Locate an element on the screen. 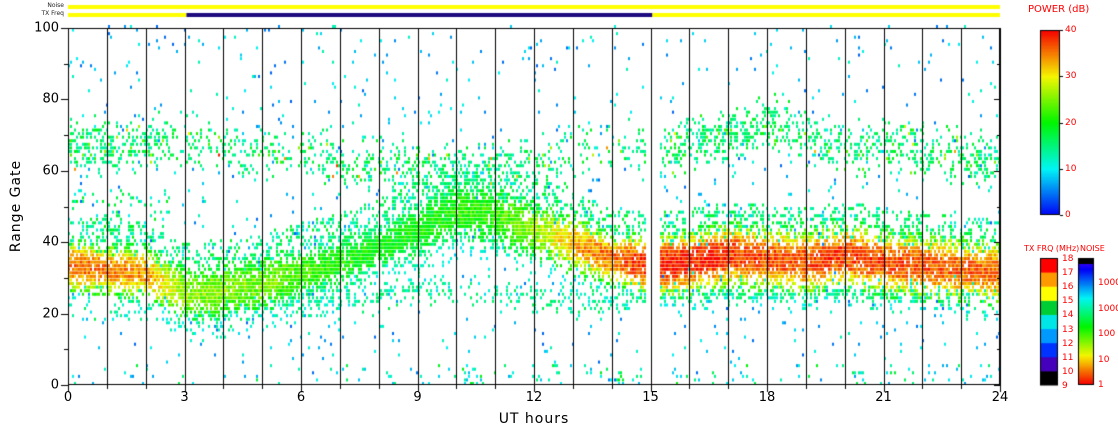  noise-tick-label: 1 is located at coordinates (1101, 385).